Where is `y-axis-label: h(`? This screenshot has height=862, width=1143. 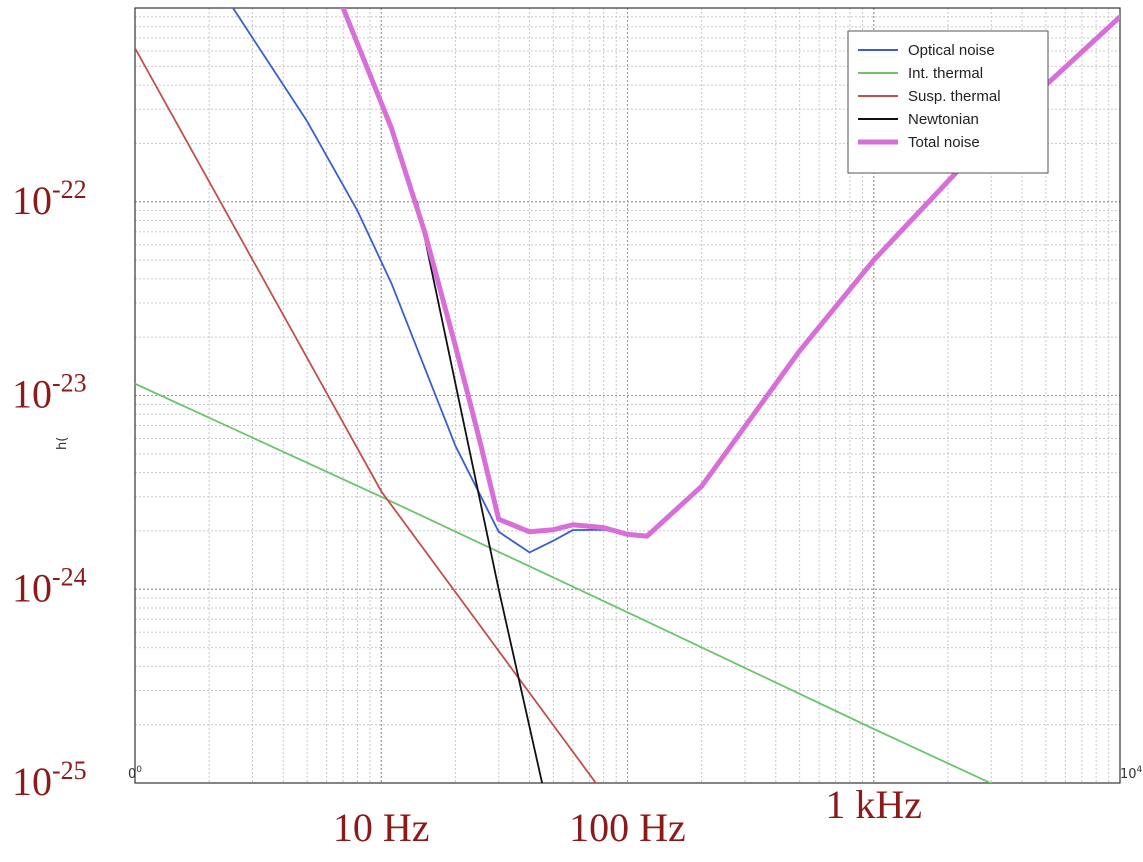
y-axis-label: h( is located at coordinates (62, 443).